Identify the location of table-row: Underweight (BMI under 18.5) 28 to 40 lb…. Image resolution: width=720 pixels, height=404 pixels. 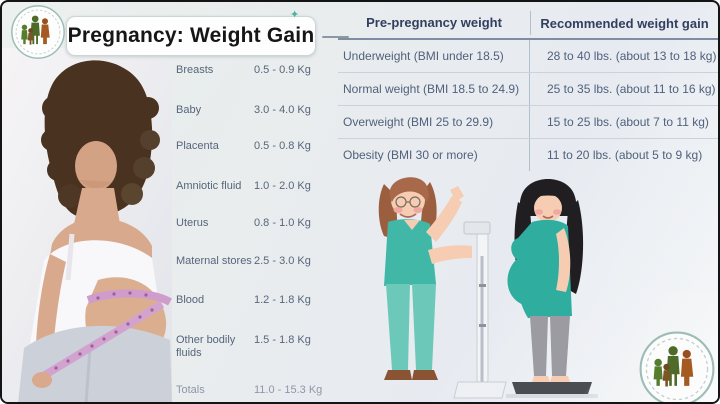
(528, 56).